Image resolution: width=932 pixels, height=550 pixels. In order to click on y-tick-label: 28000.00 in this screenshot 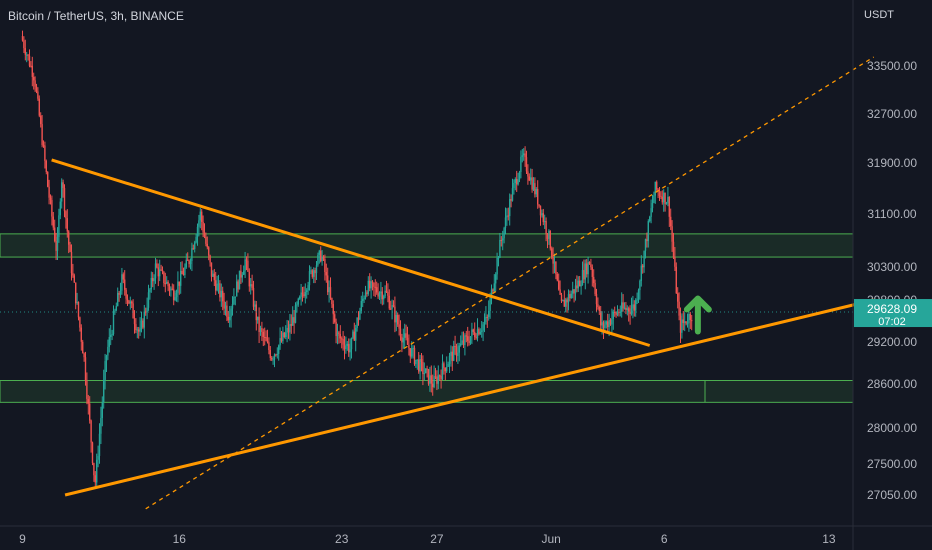, I will do `click(892, 428)`.